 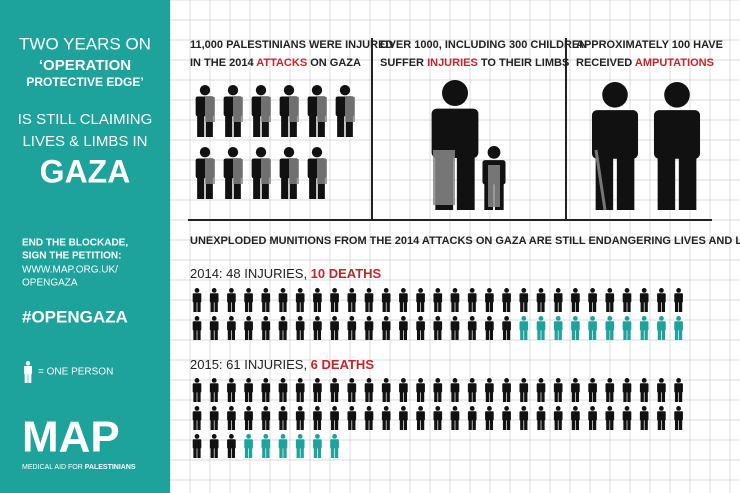 I want to click on text: RECEIVED, so click(x=605, y=63).